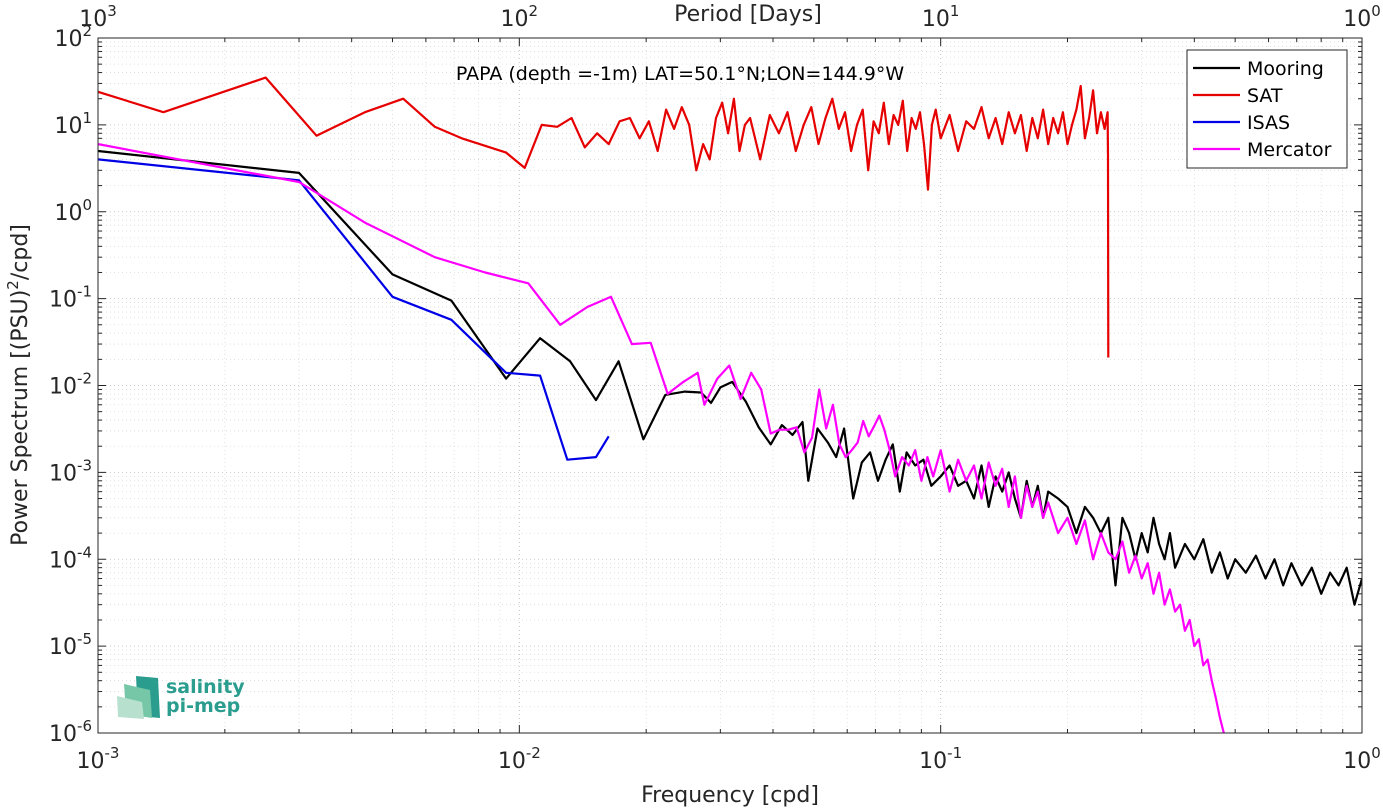  I want to click on y-tick-label: 10⁻³, so click(70, 471).